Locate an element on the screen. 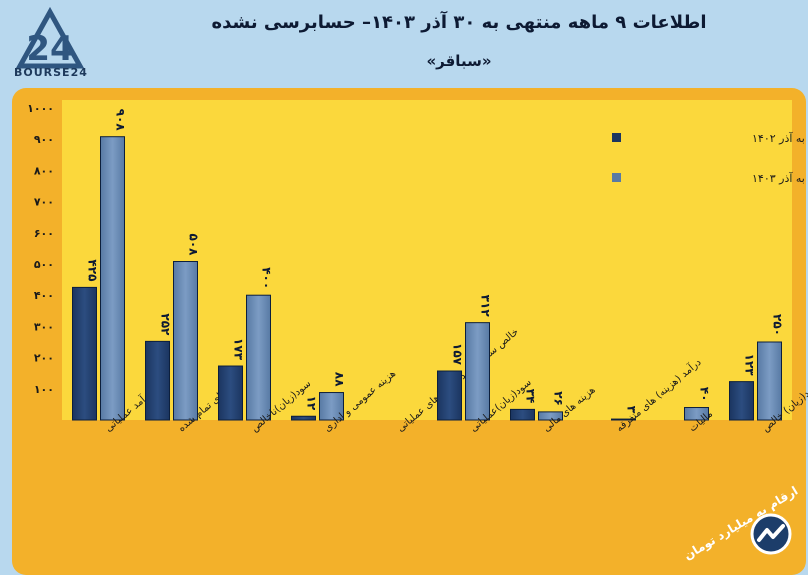  y-tick-label: ۵۰۰ is located at coordinates (44, 264).